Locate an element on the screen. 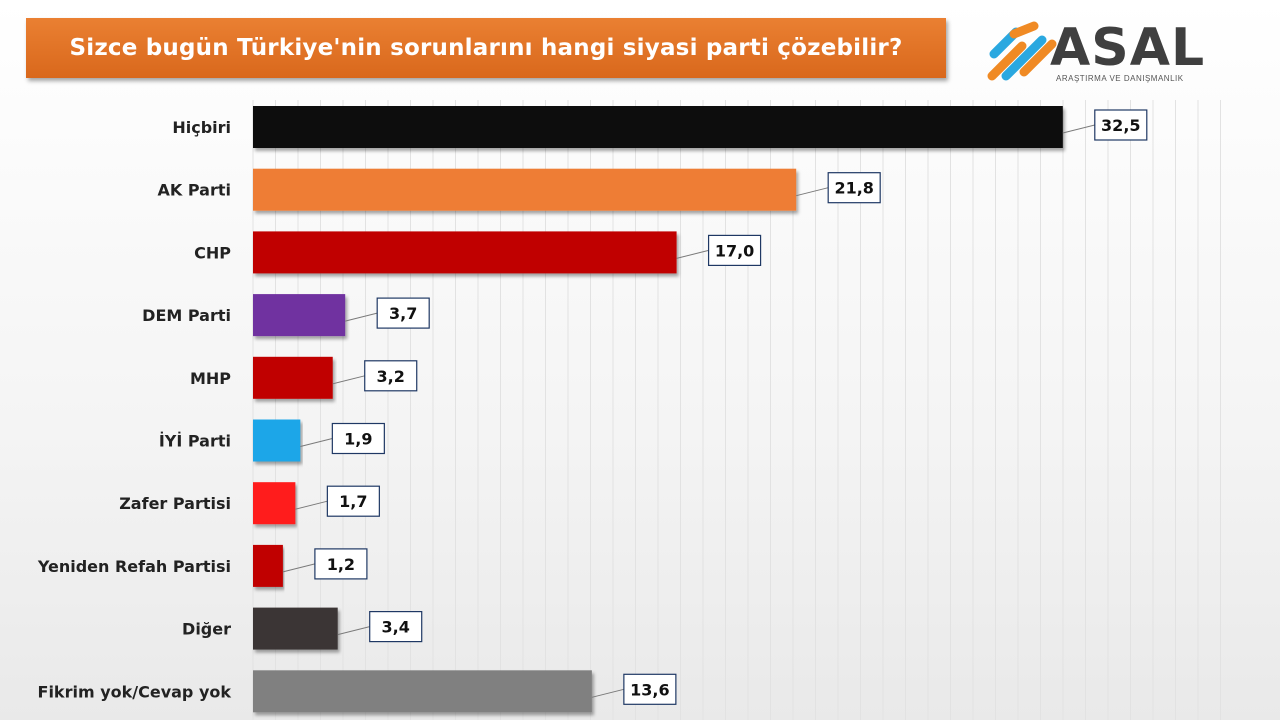  value-label: 21,8 is located at coordinates (853, 188).